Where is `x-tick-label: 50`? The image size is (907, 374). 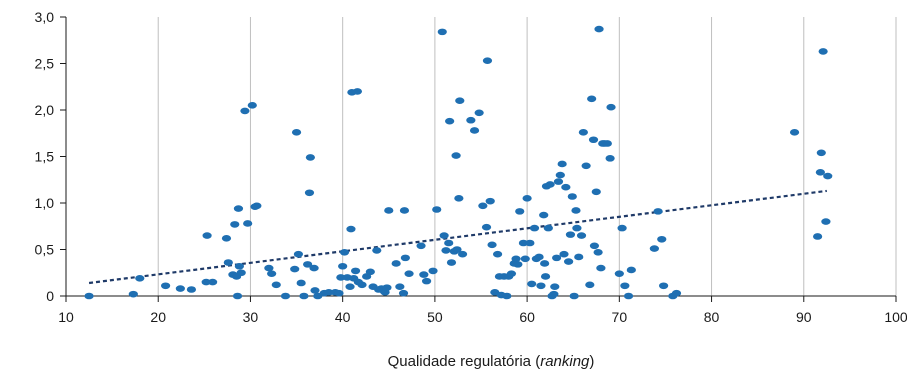 x-tick-label: 50 is located at coordinates (435, 317).